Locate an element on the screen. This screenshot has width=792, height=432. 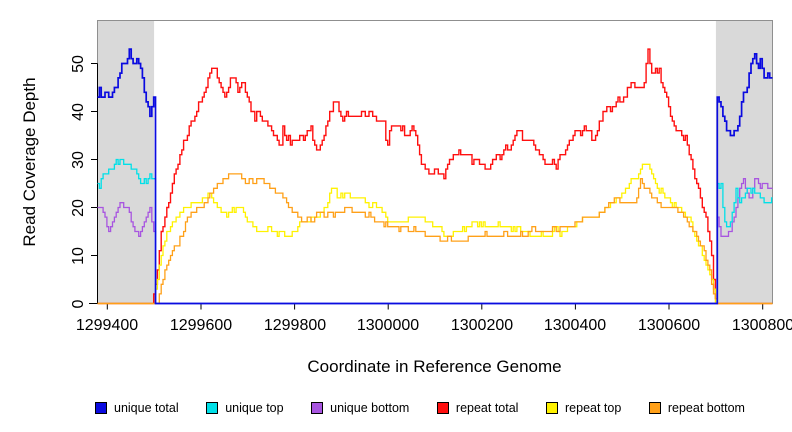
y-tick-label: 40 is located at coordinates (78, 111).